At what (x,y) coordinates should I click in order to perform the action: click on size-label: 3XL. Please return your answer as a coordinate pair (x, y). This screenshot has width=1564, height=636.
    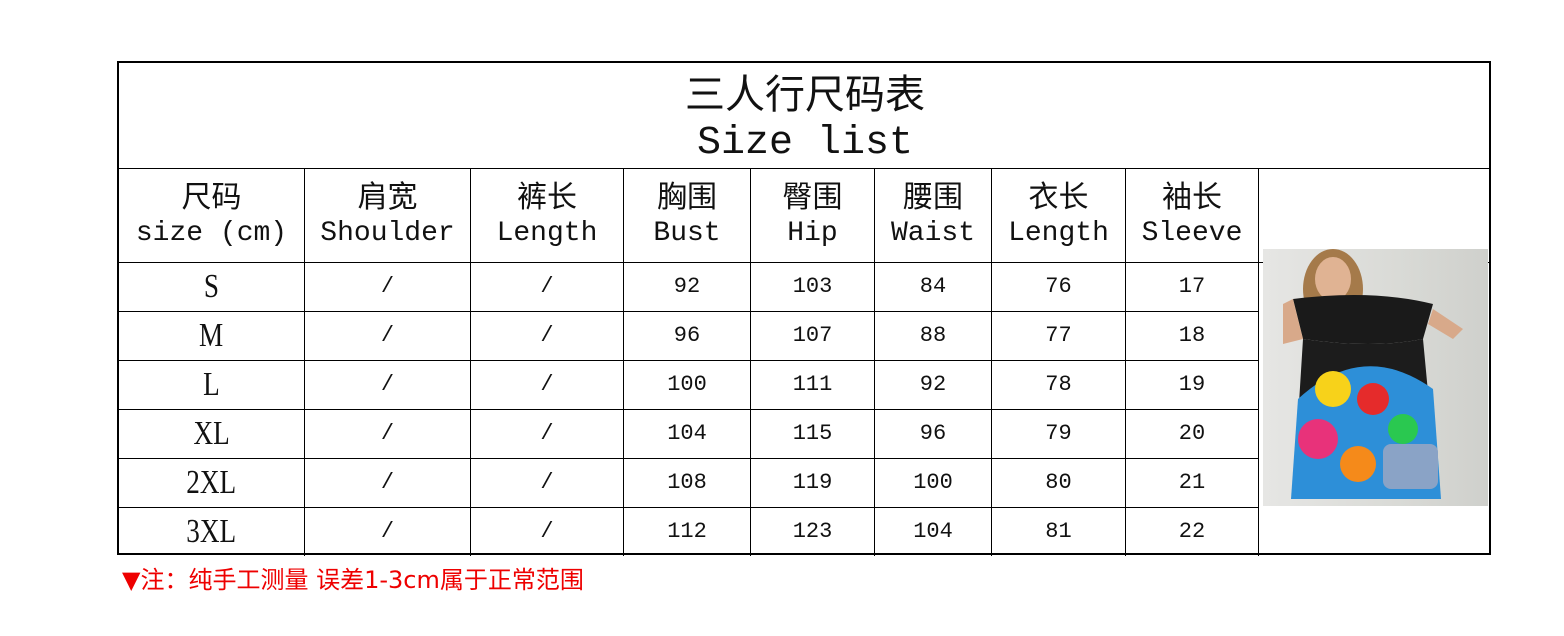
    Looking at the image, I should click on (211, 531).